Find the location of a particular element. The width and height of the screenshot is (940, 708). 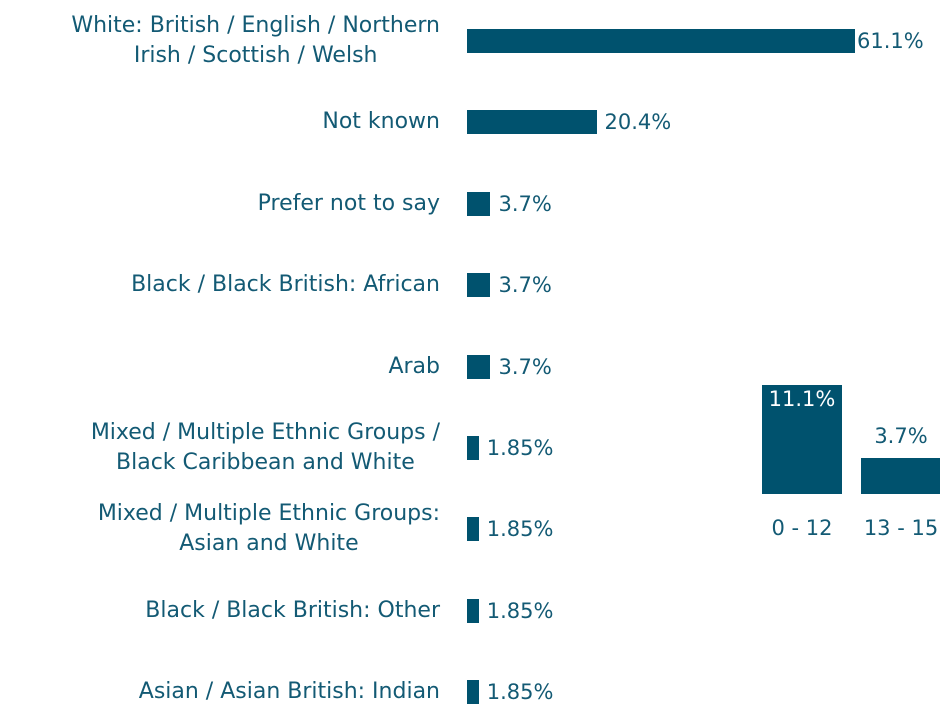

category-label: Black / Black British: African is located at coordinates (285, 285).